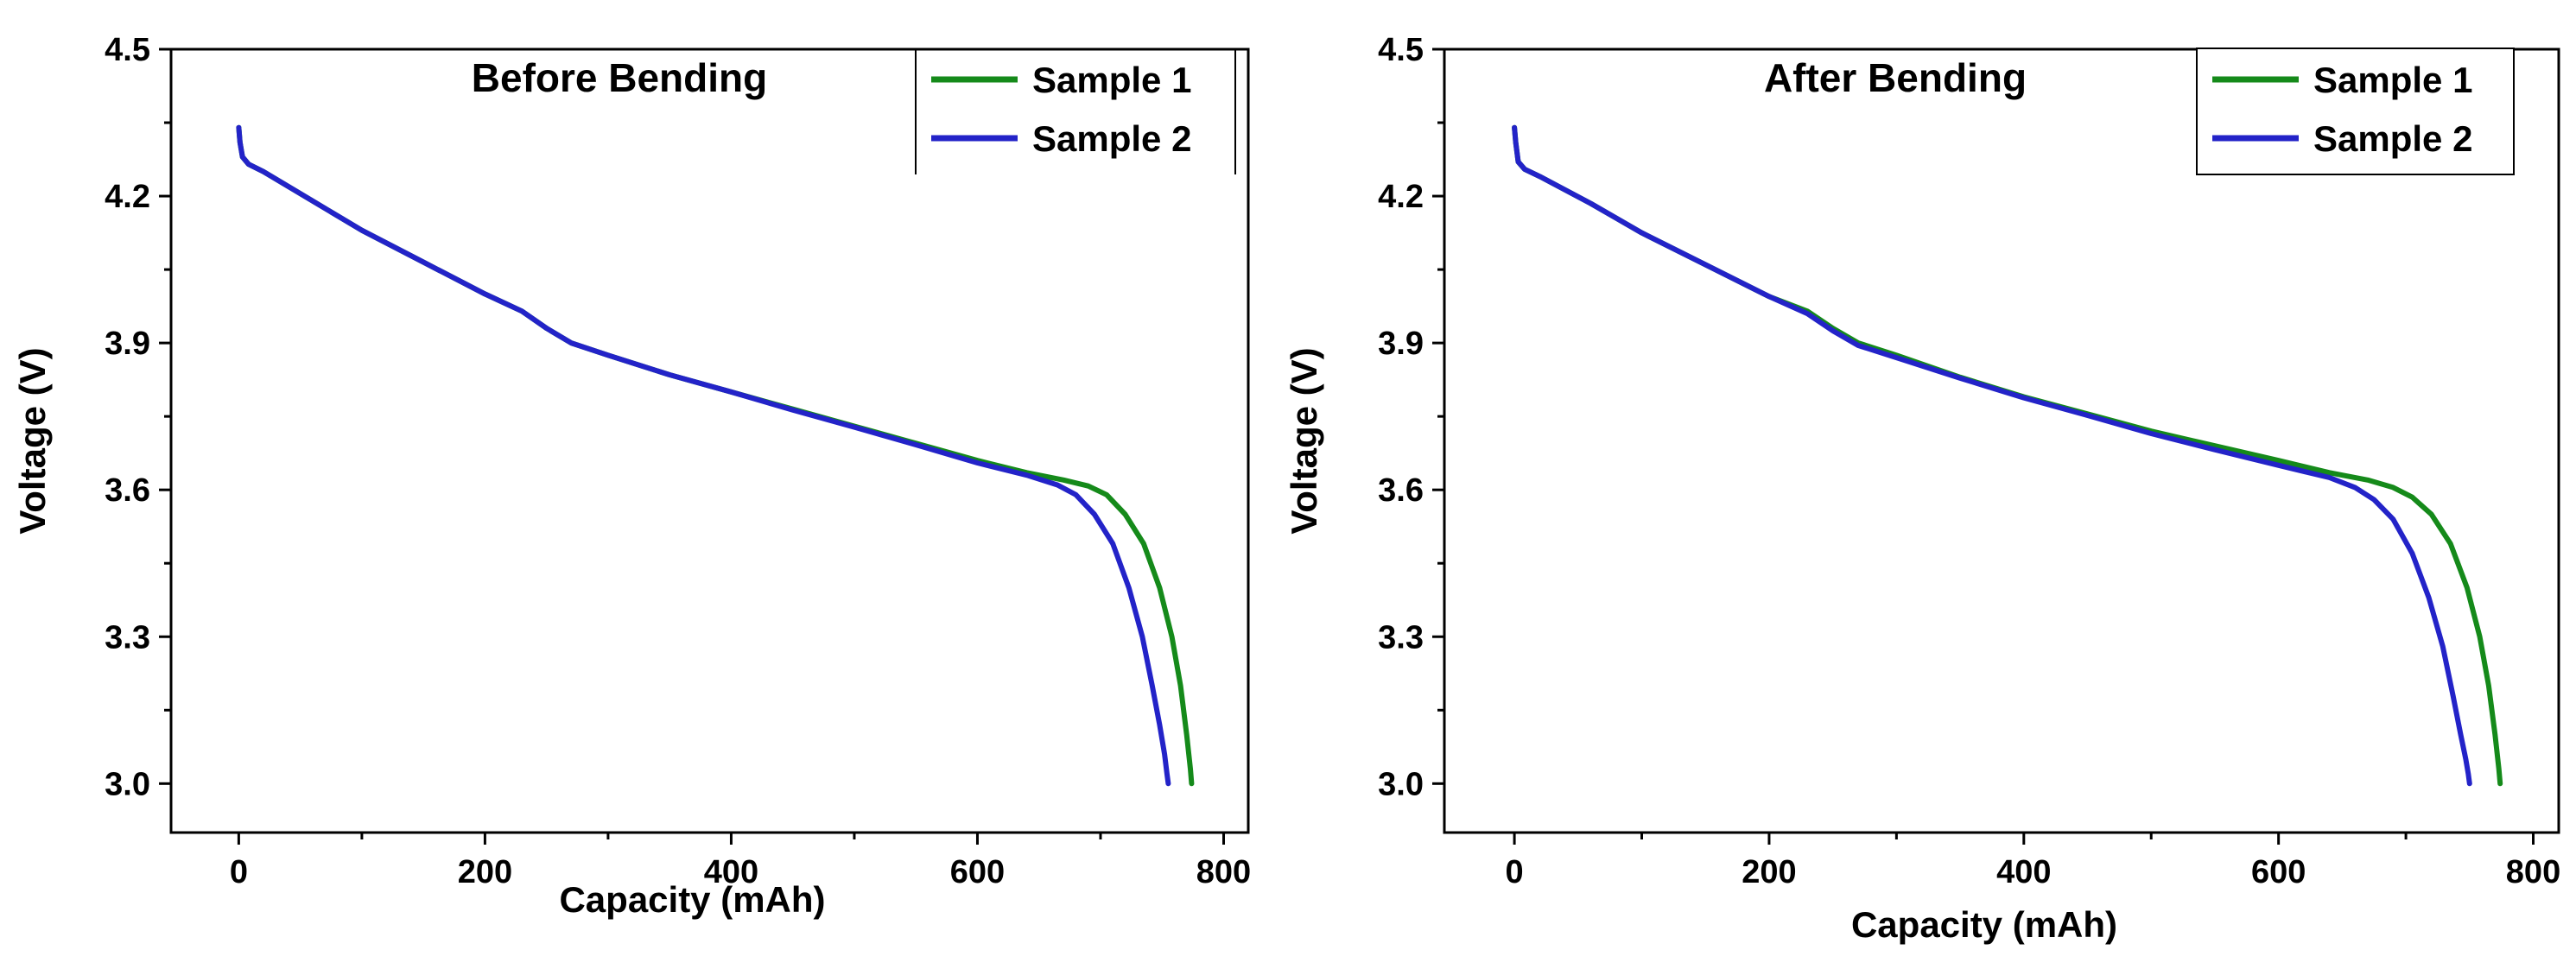  I want to click on chart-title: After Bending, so click(1895, 77).